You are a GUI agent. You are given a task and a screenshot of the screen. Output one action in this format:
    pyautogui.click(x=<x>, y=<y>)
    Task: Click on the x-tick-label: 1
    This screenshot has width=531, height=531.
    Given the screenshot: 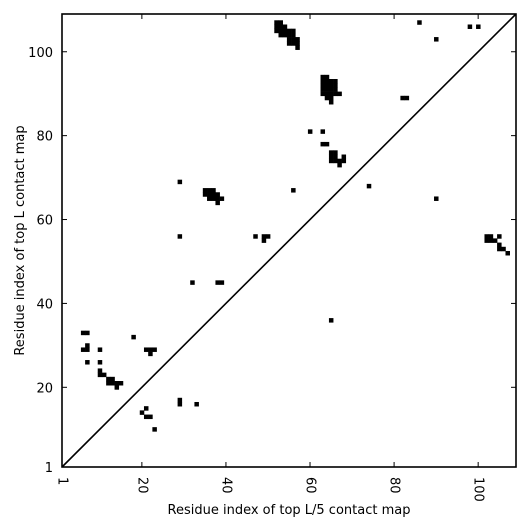 What is the action you would take?
    pyautogui.click(x=62, y=481)
    